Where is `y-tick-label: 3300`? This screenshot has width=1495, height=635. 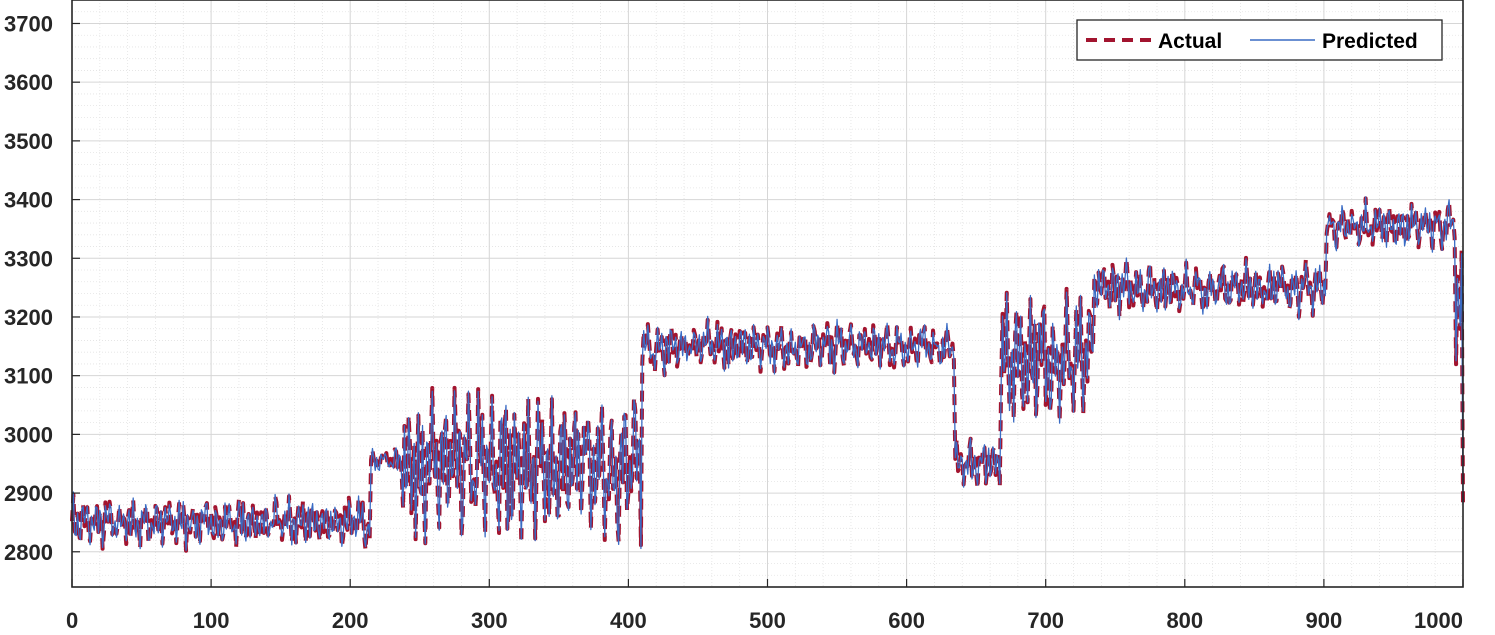
y-tick-label: 3300 is located at coordinates (28, 258).